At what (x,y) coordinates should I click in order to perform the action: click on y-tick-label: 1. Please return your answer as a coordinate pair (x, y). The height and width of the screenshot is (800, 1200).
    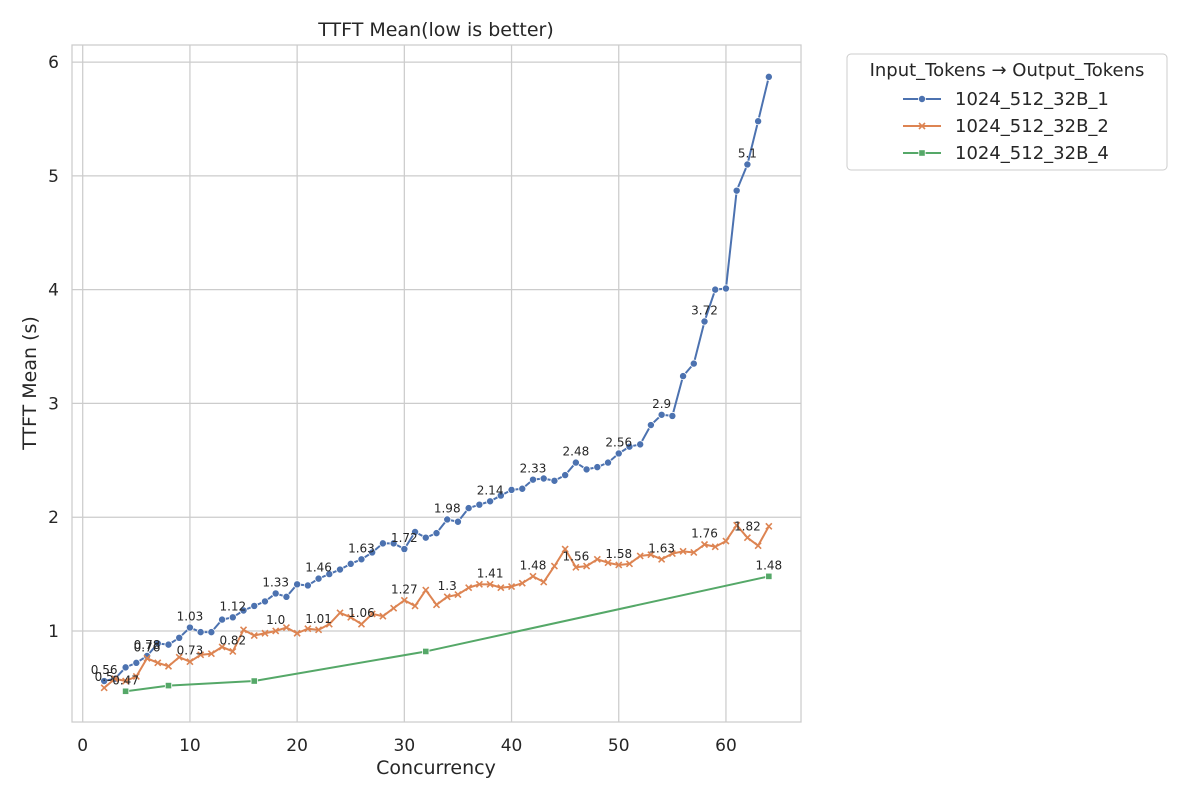
    Looking at the image, I should click on (53, 632).